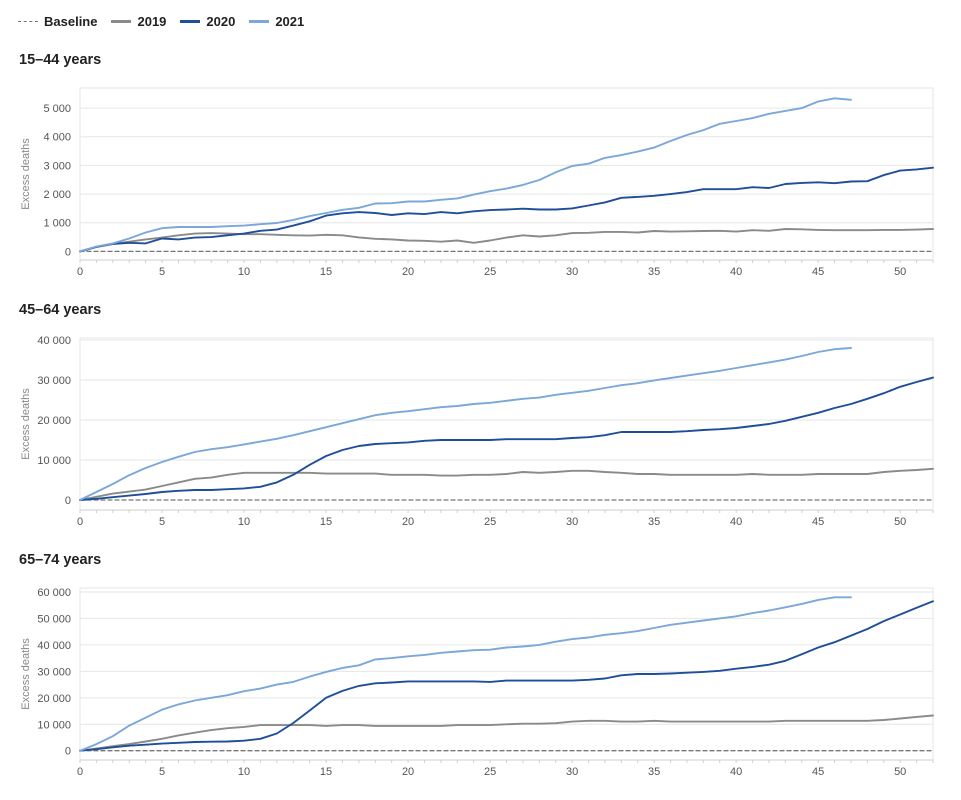 The image size is (961, 800). What do you see at coordinates (60, 60) in the screenshot?
I see `panel-title: 15–44 years` at bounding box center [60, 60].